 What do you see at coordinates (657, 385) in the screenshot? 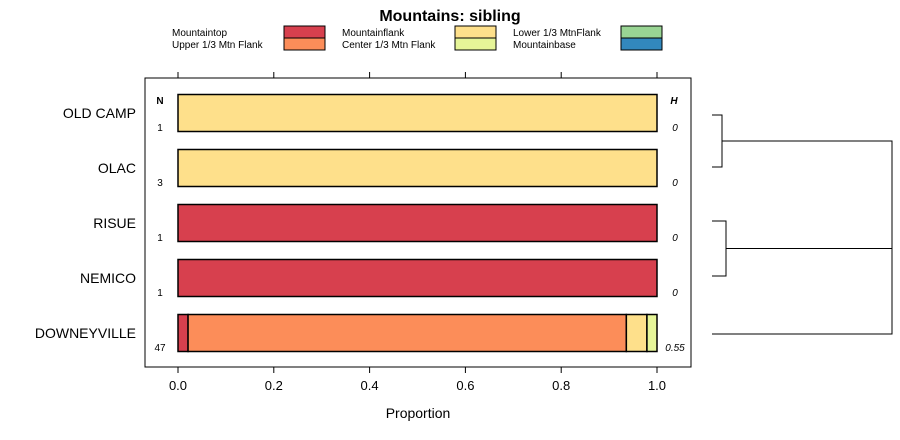
I see `x-tick-label-1-0: 1.0` at bounding box center [657, 385].